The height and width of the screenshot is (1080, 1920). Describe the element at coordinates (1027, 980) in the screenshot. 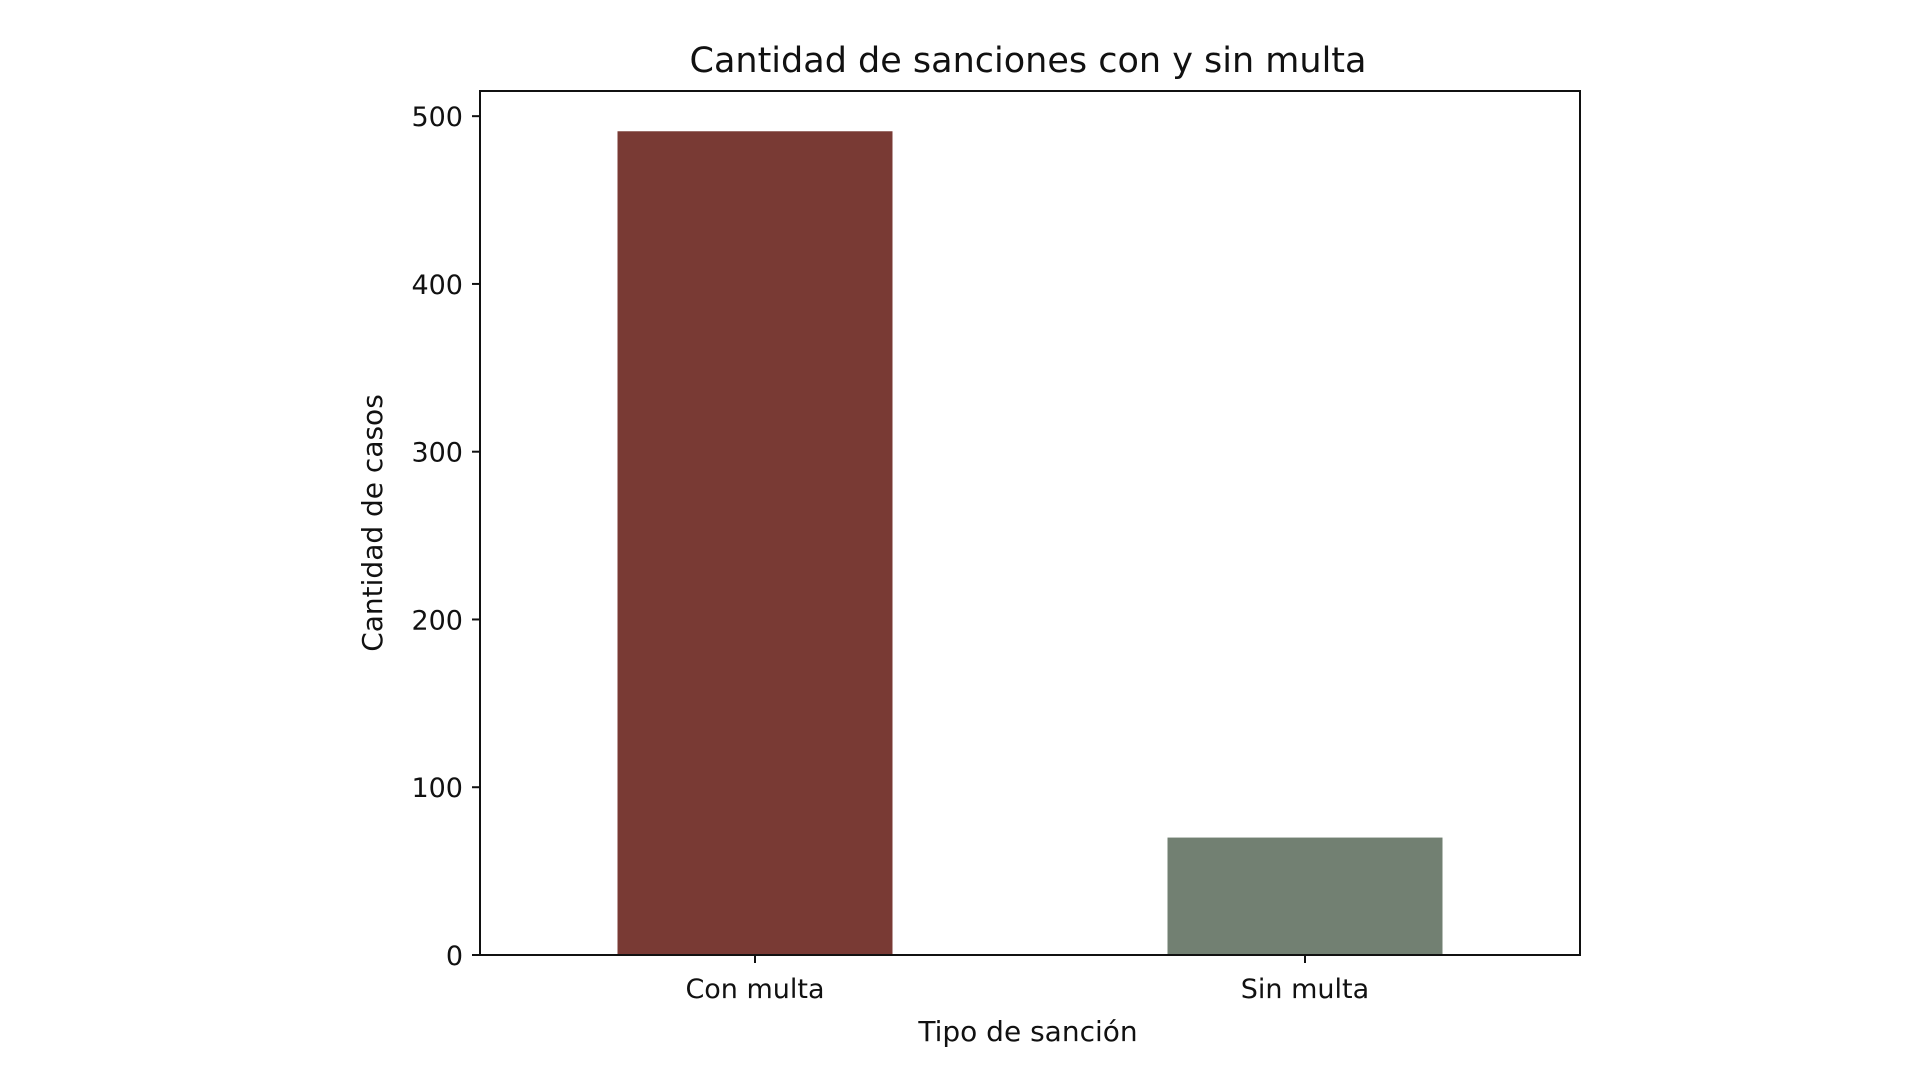

I see `x-axis: Con multa Sin multa` at that location.